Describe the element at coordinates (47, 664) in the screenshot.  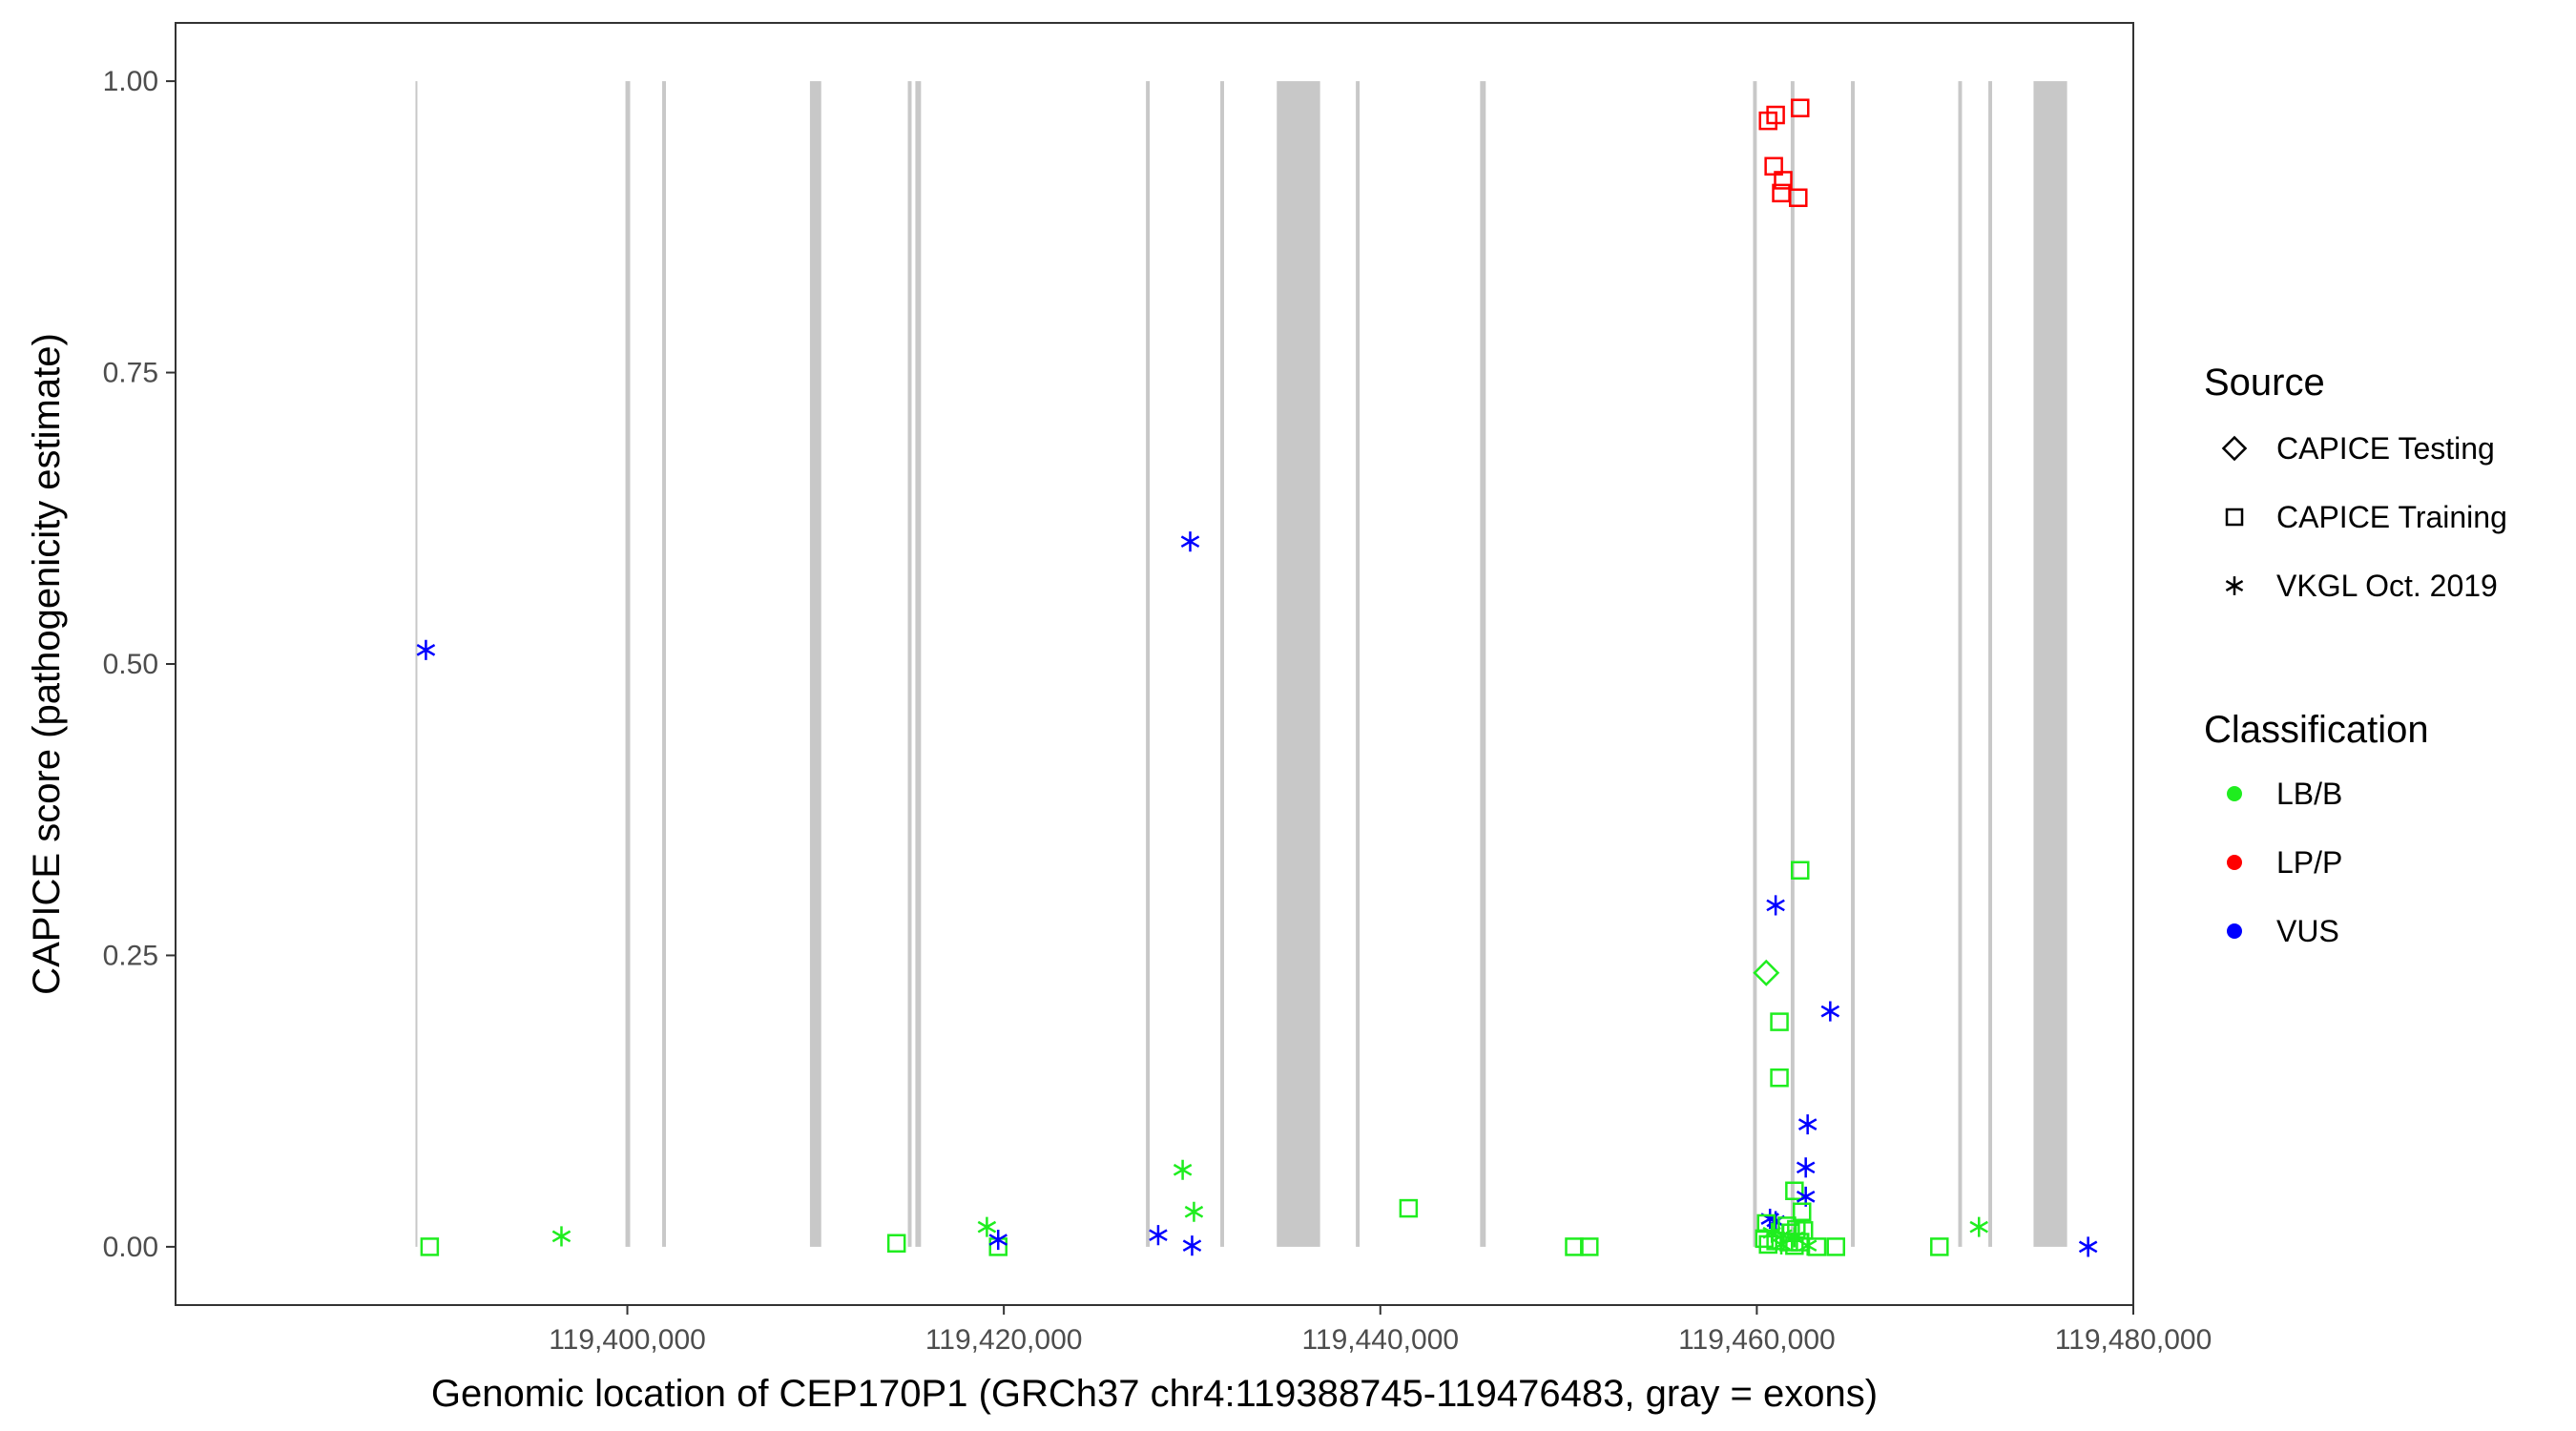
I see `y-axis-title: CAPICE score (pathogenicity estimate)` at that location.